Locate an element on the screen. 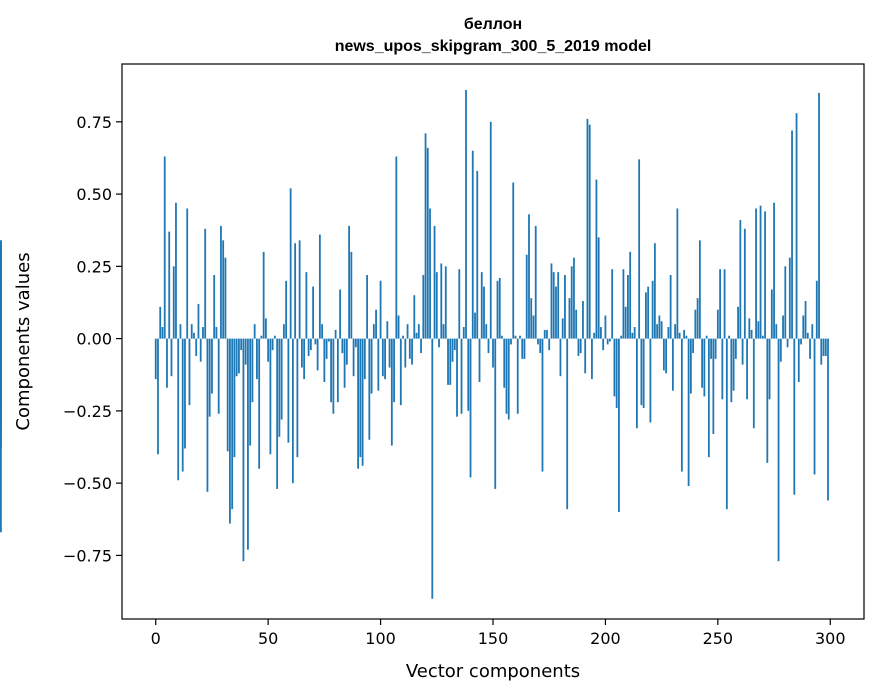  chart-title-line1: беллон is located at coordinates (493, 24).